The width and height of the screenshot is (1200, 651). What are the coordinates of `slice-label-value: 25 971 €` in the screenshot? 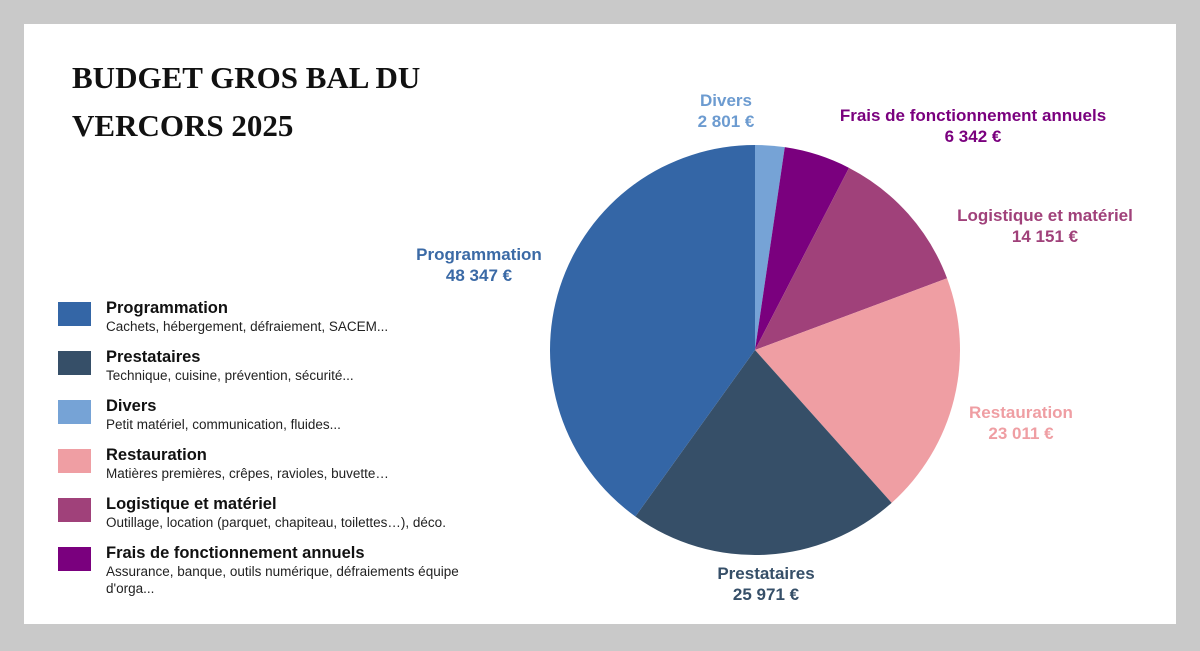 It's located at (766, 594).